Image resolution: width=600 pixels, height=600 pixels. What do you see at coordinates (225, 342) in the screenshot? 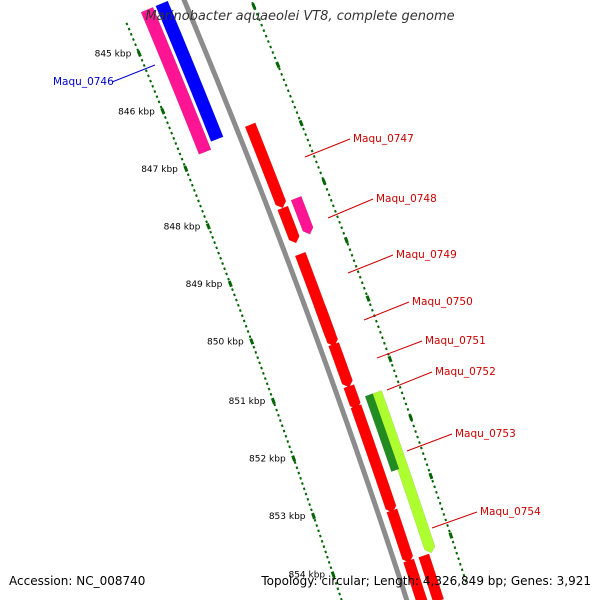
I see `kbp-tick-label: 850 kbp` at bounding box center [225, 342].